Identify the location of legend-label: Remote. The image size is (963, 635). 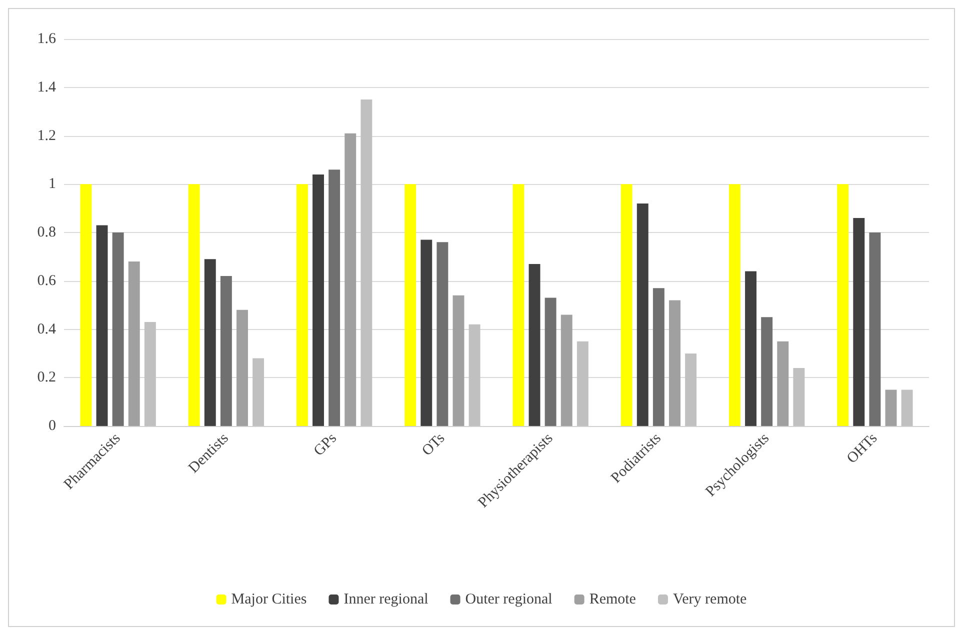
(612, 600).